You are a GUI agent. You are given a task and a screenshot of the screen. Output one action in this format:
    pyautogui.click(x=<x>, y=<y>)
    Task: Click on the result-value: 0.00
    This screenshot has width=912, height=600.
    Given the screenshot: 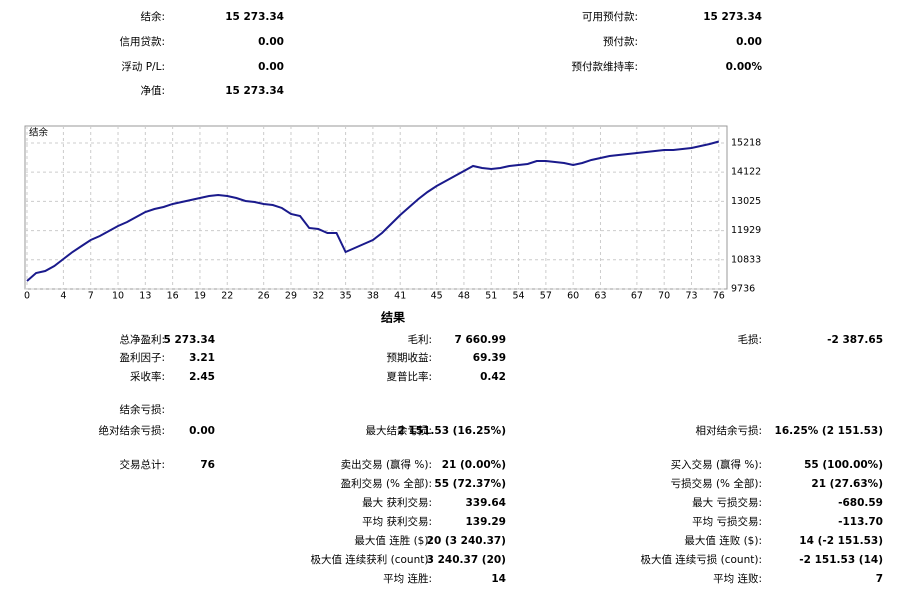 What is the action you would take?
    pyautogui.click(x=202, y=431)
    